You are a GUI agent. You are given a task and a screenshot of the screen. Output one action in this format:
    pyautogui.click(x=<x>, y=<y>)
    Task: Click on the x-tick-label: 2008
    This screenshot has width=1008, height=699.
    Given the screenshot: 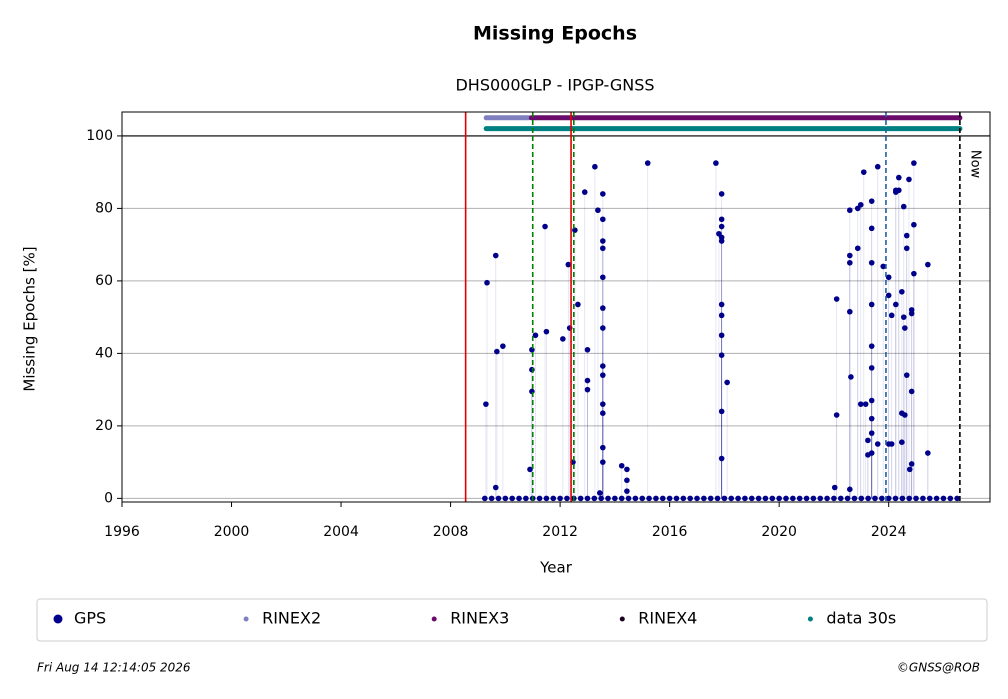 What is the action you would take?
    pyautogui.click(x=451, y=532)
    